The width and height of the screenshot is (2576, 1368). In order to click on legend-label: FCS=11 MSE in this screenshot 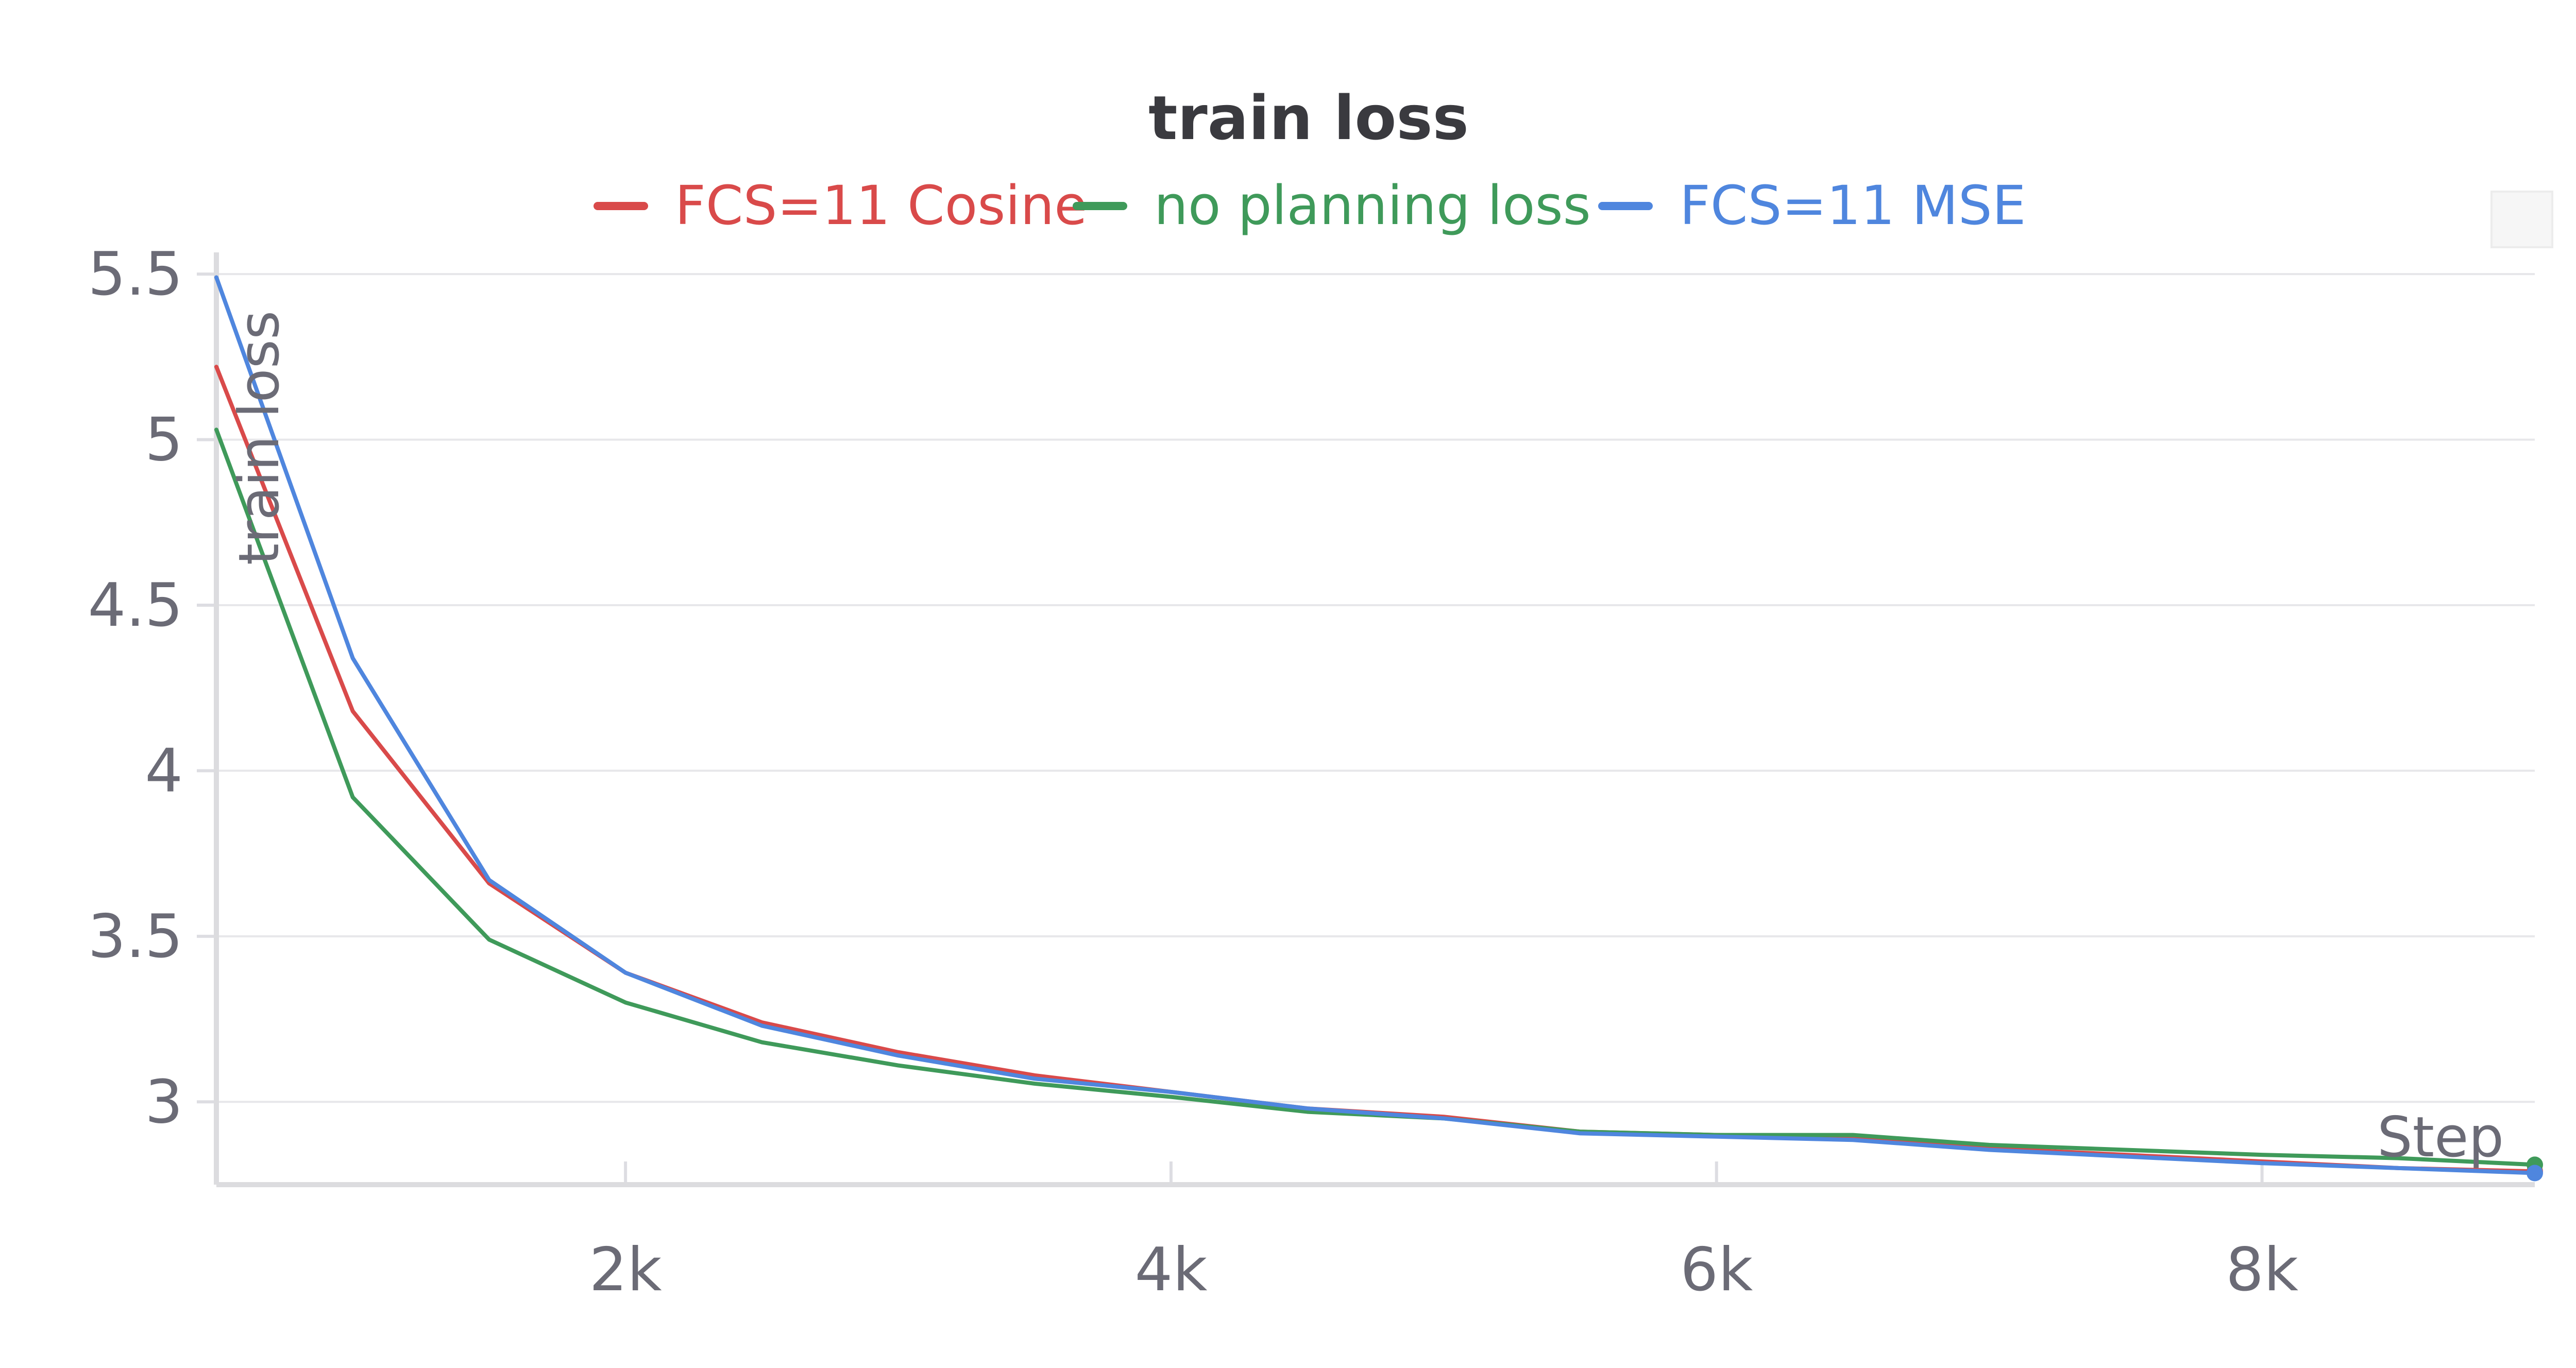, I will do `click(1853, 205)`.